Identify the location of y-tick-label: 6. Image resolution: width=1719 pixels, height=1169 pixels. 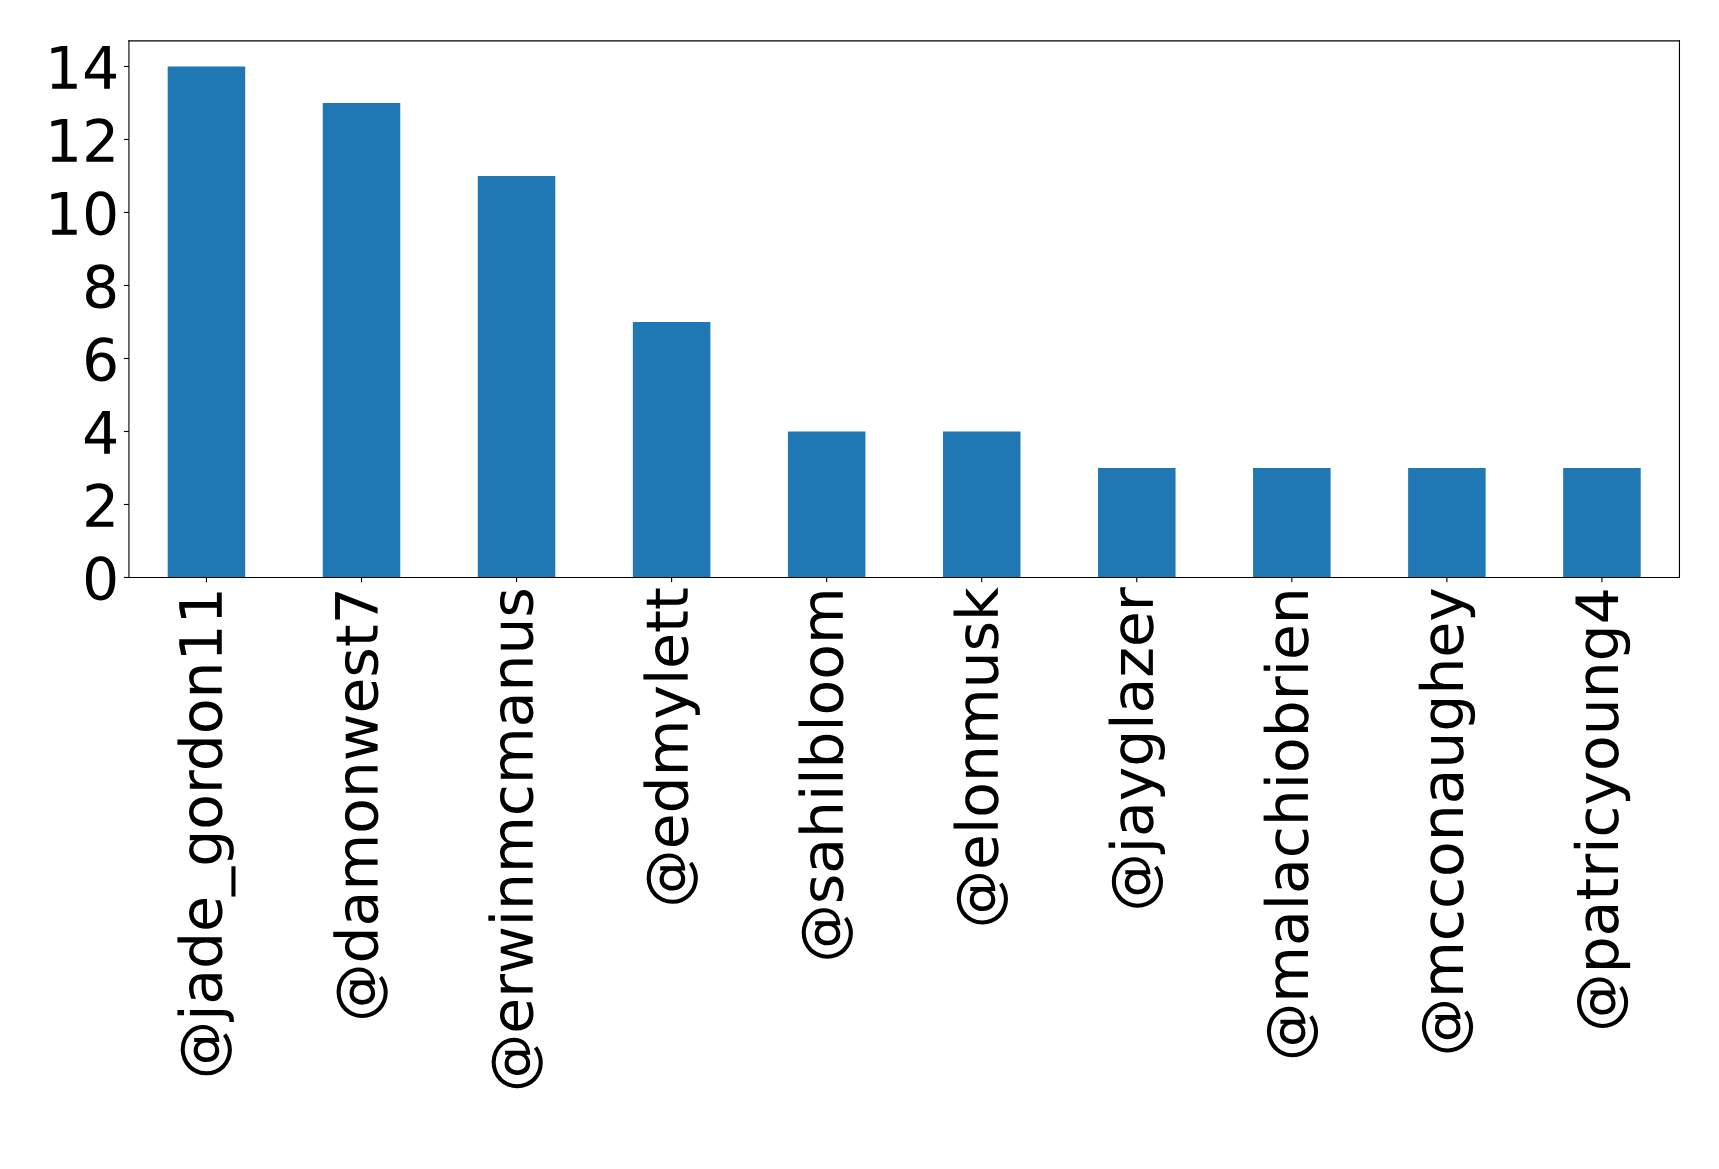
(101, 359).